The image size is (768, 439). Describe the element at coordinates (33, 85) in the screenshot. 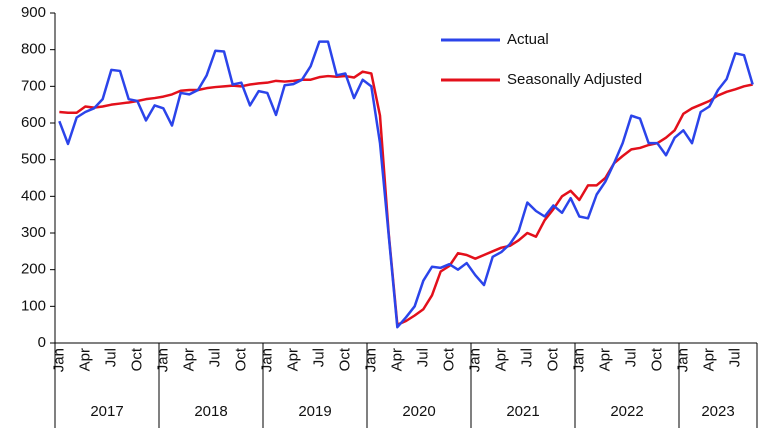

I see `y-tick-label: 700` at that location.